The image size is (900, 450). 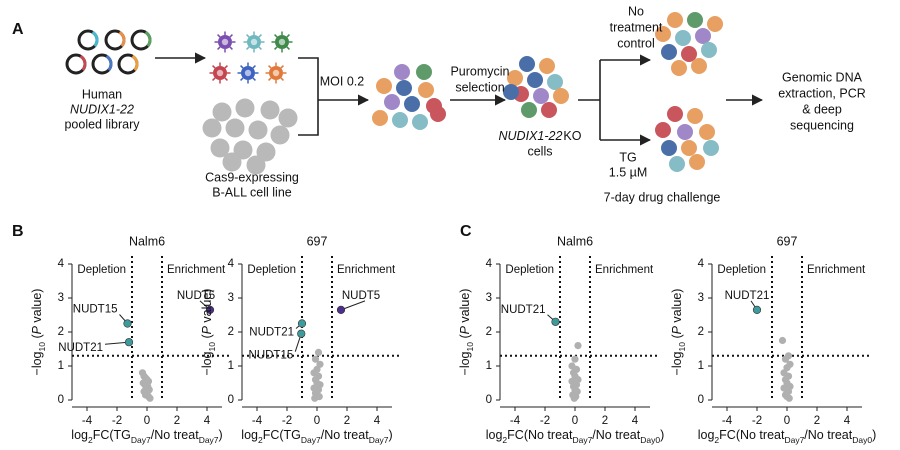 What do you see at coordinates (128, 64) in the screenshot?
I see `plasmid-insert` at bounding box center [128, 64].